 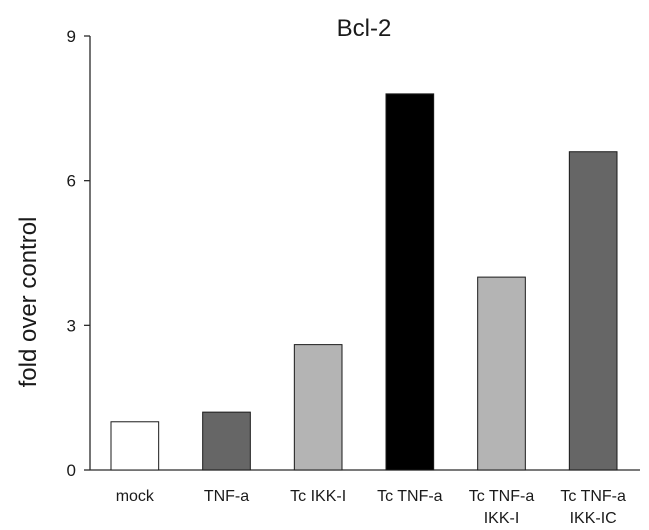 I want to click on y-tick-label: 9, so click(x=71, y=36).